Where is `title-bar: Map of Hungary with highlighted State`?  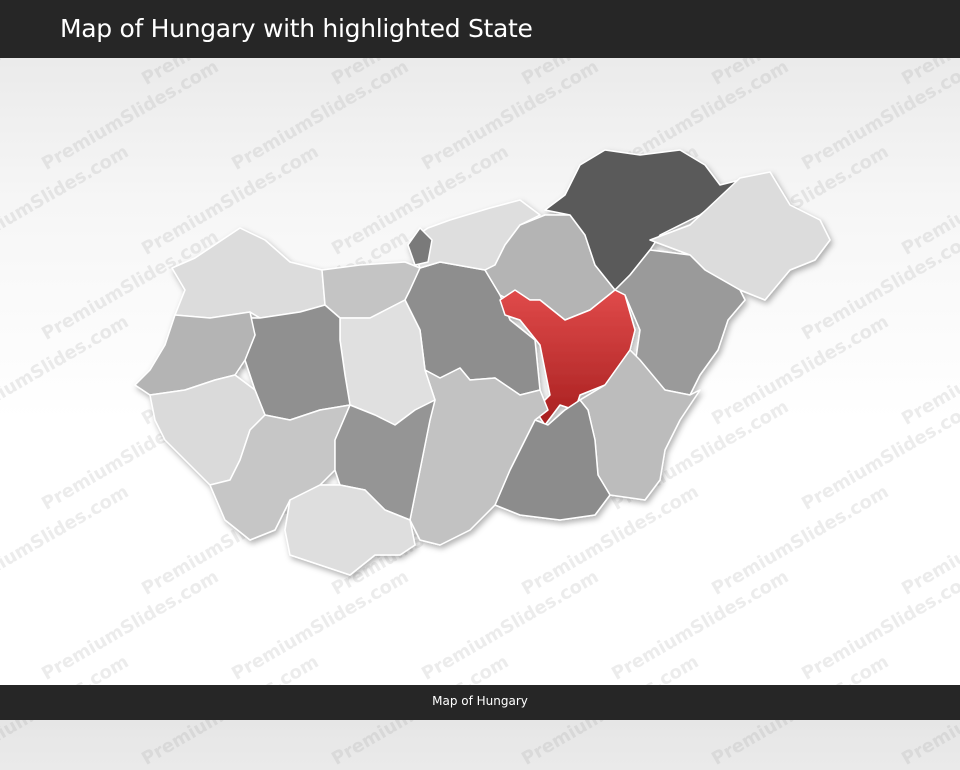 title-bar: Map of Hungary with highlighted State is located at coordinates (480, 29).